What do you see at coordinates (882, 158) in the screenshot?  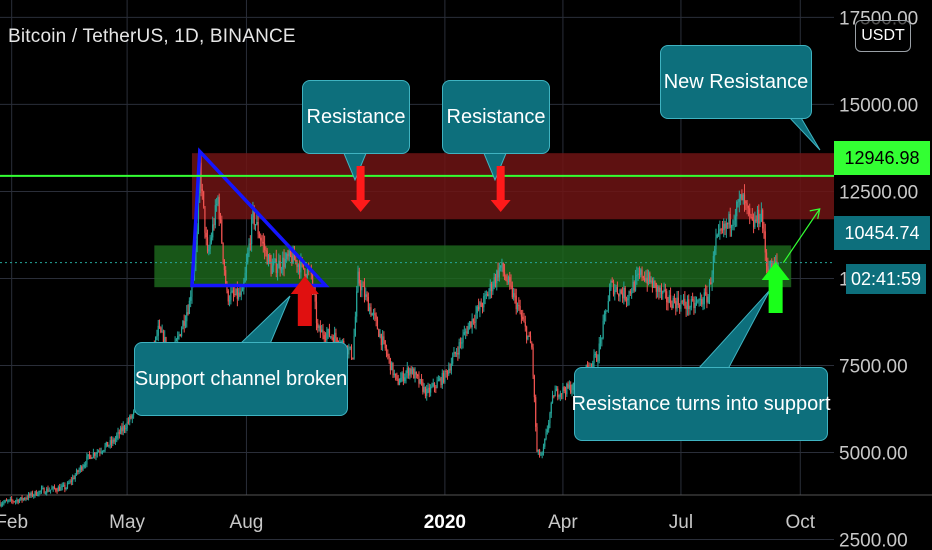 I see `resistance-price-label: 12946.98` at bounding box center [882, 158].